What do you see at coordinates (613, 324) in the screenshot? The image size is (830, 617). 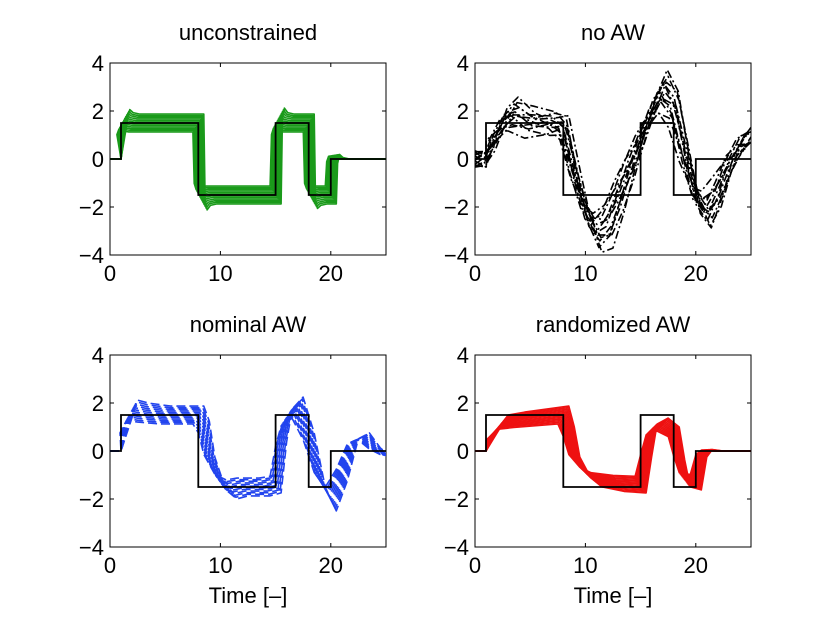 I see `panel-title: randomized AW` at bounding box center [613, 324].